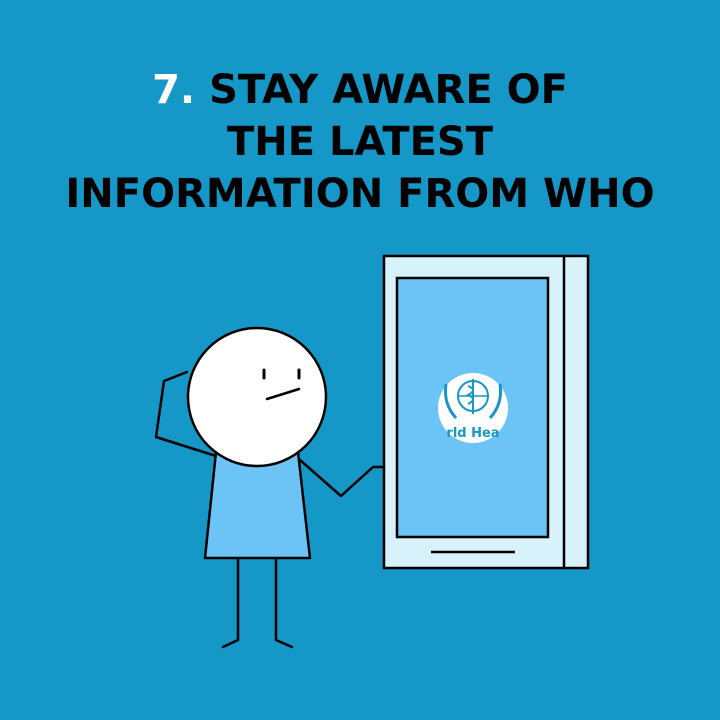 The image size is (720, 720). I want to click on mouth, so click(283, 394).